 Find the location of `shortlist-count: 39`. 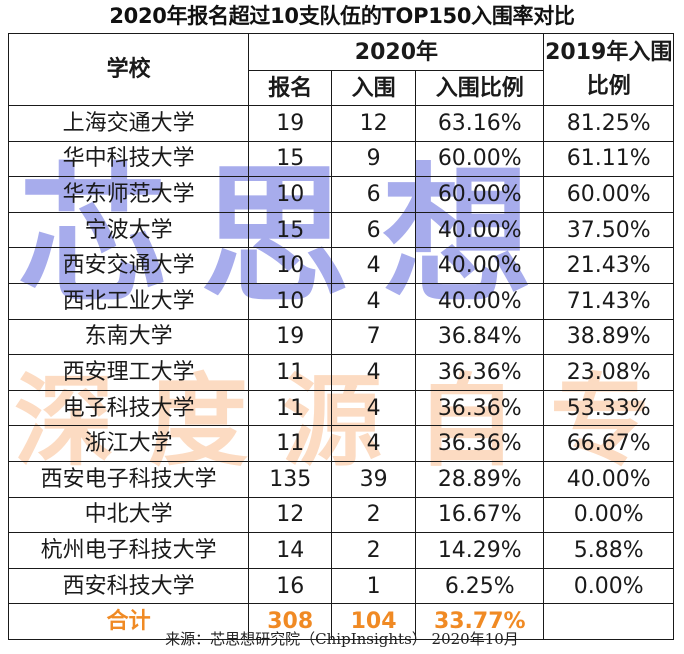

shortlist-count: 39 is located at coordinates (374, 479).